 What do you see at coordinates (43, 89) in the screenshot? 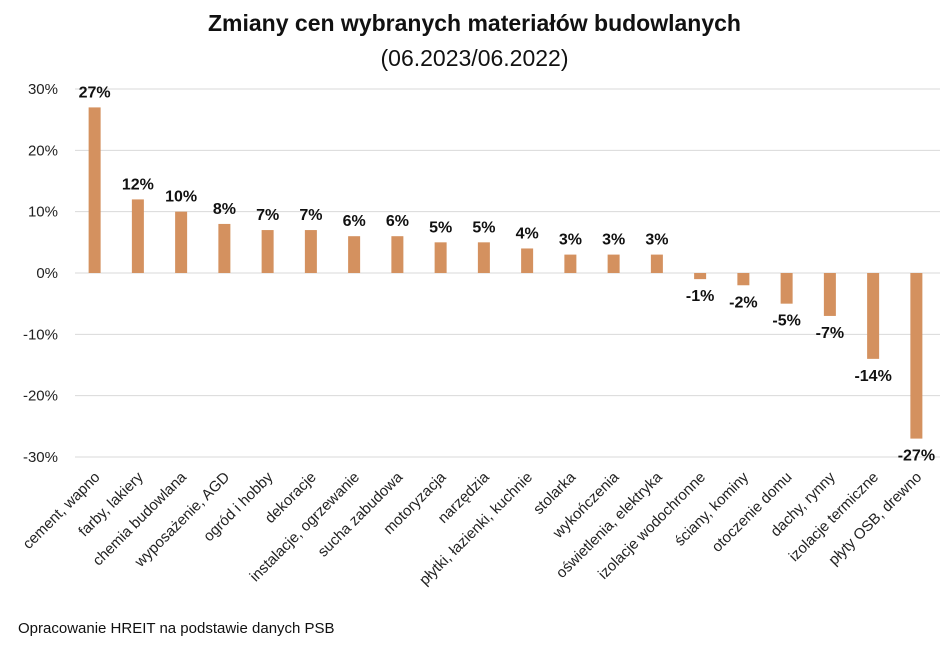
I see `y-tick-label: 30%` at bounding box center [43, 89].